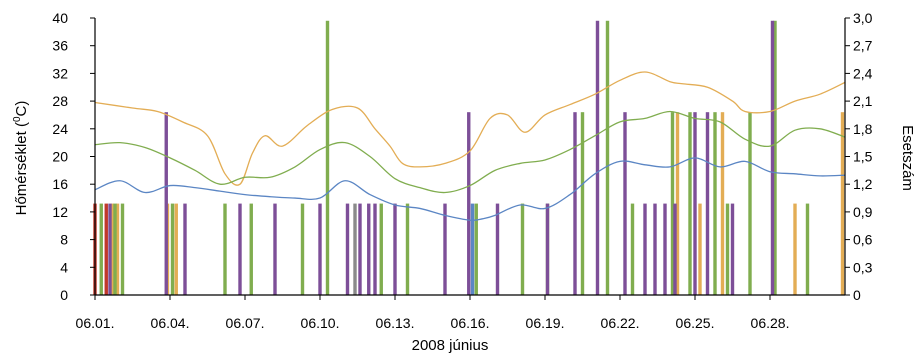  What do you see at coordinates (863, 18) in the screenshot?
I see `right-y-tick-label: 3,0` at bounding box center [863, 18].